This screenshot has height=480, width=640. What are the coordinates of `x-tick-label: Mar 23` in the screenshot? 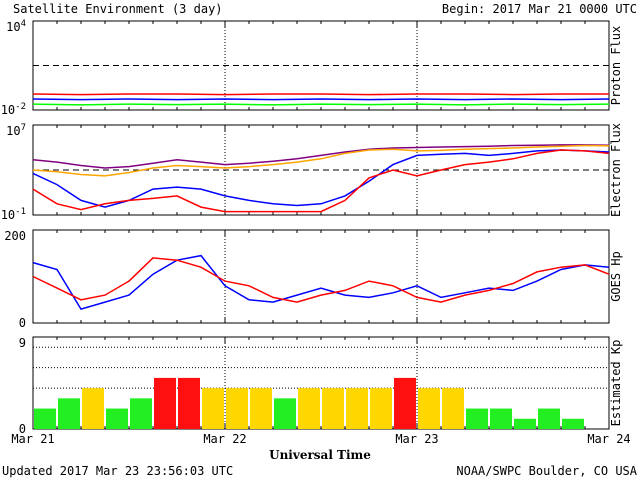 It's located at (416, 439).